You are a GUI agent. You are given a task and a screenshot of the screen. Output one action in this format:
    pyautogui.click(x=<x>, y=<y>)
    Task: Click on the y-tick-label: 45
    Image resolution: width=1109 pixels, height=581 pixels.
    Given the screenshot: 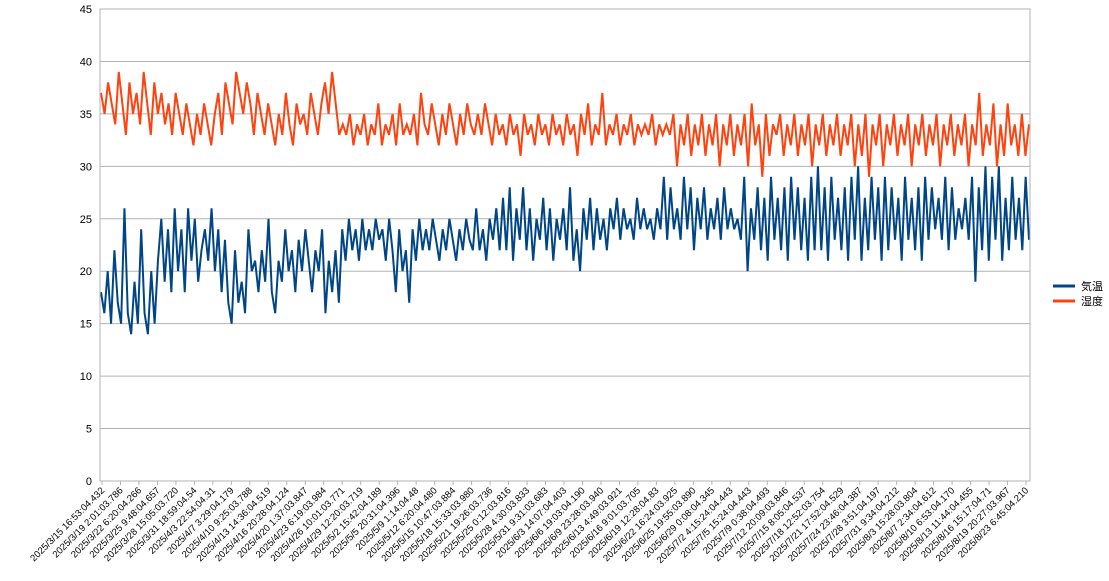 What is the action you would take?
    pyautogui.click(x=86, y=10)
    